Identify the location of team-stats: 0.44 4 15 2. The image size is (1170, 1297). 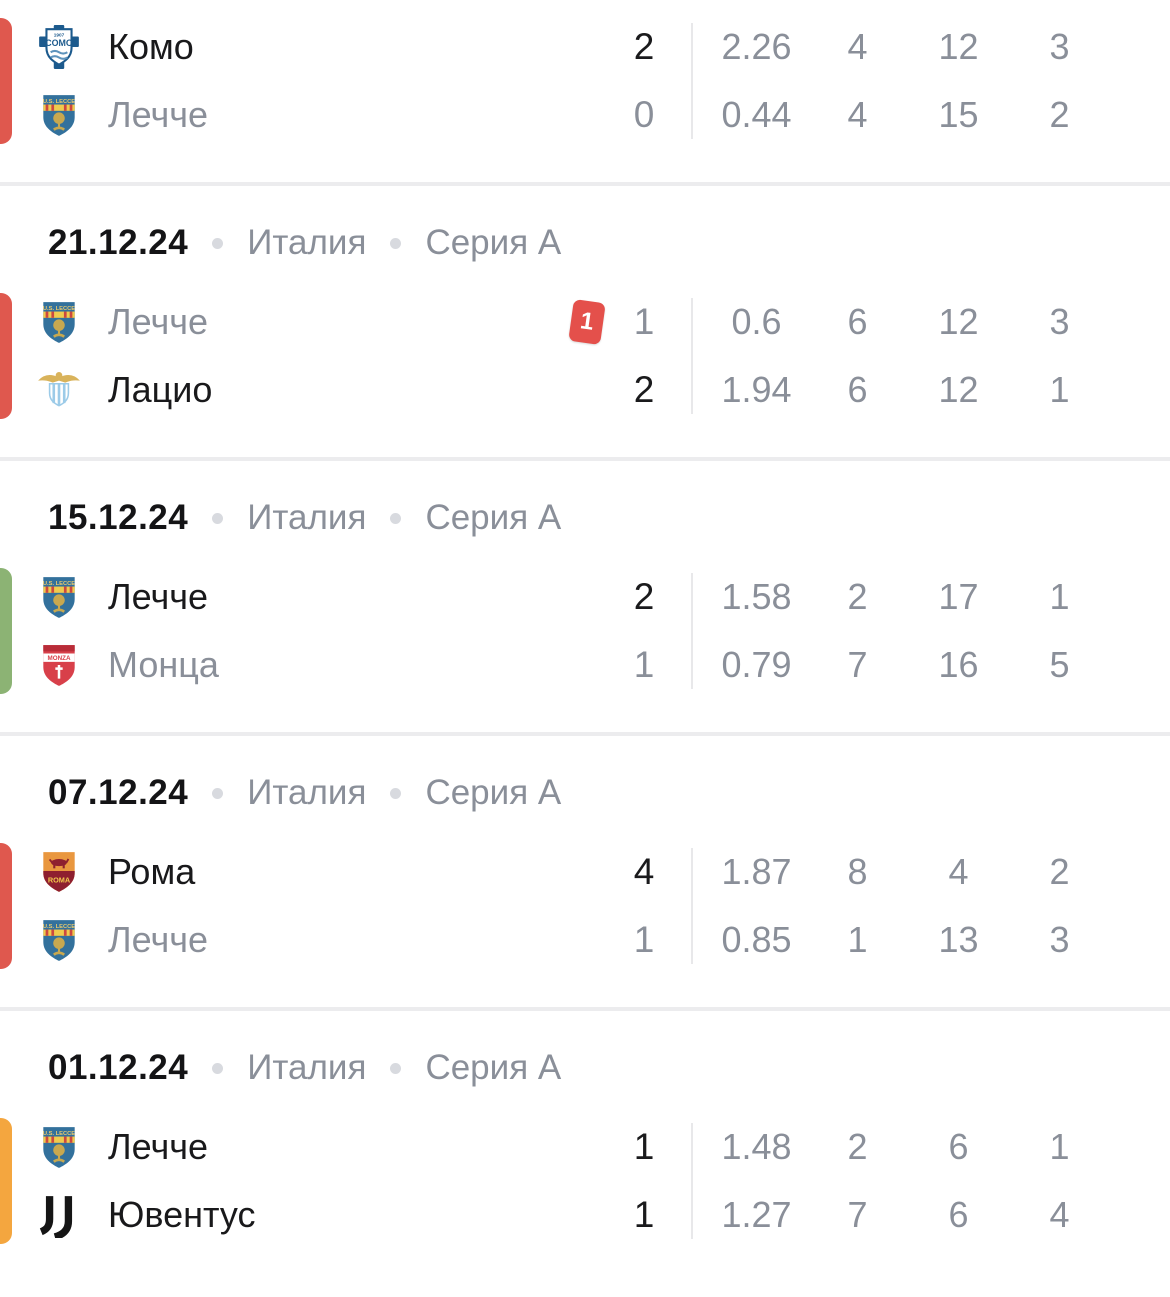
(908, 115).